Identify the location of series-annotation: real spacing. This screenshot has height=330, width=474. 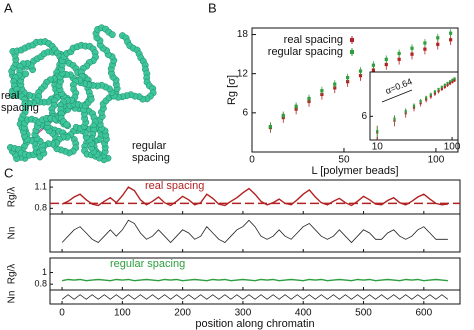
(174, 186).